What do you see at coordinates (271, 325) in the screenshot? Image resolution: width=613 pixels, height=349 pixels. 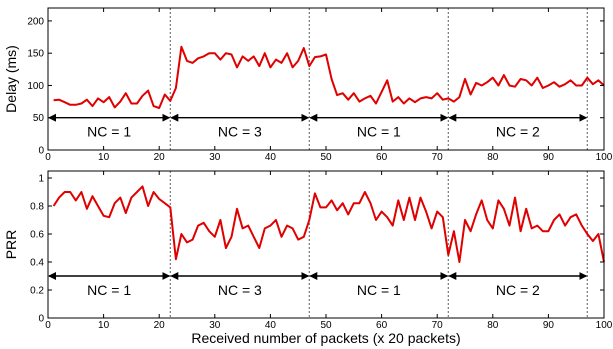 I see `prr-x-tick-label-4: 40` at bounding box center [271, 325].